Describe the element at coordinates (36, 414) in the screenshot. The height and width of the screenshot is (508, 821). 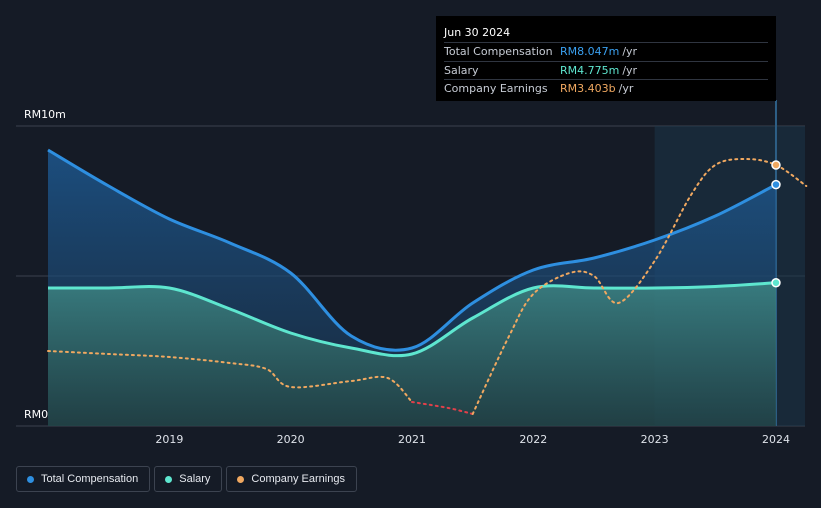
I see `y-axis-label-bottom: RM0` at that location.